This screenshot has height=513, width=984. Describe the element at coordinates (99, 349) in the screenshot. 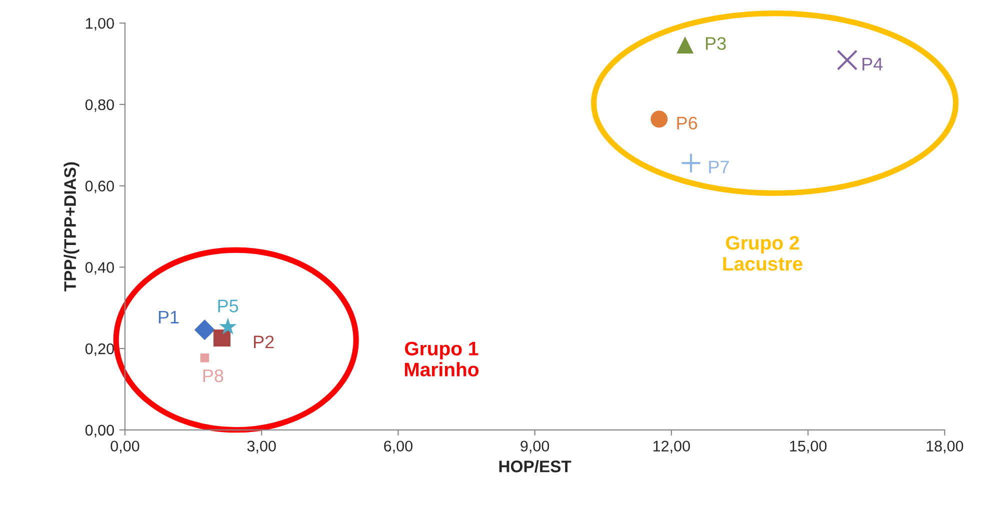

I see `y-tick-label: 0,20` at that location.